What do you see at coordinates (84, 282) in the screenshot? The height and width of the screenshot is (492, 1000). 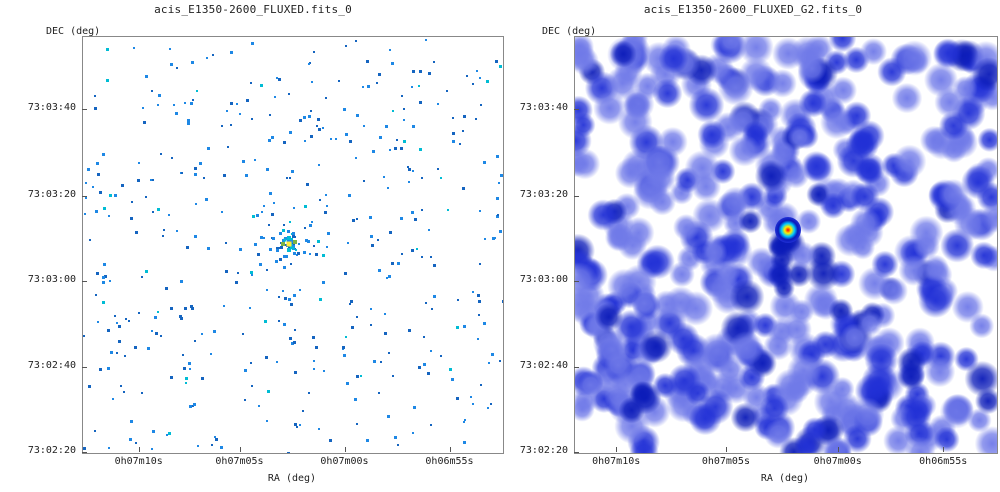 I see `y-tick-mark` at bounding box center [84, 282].